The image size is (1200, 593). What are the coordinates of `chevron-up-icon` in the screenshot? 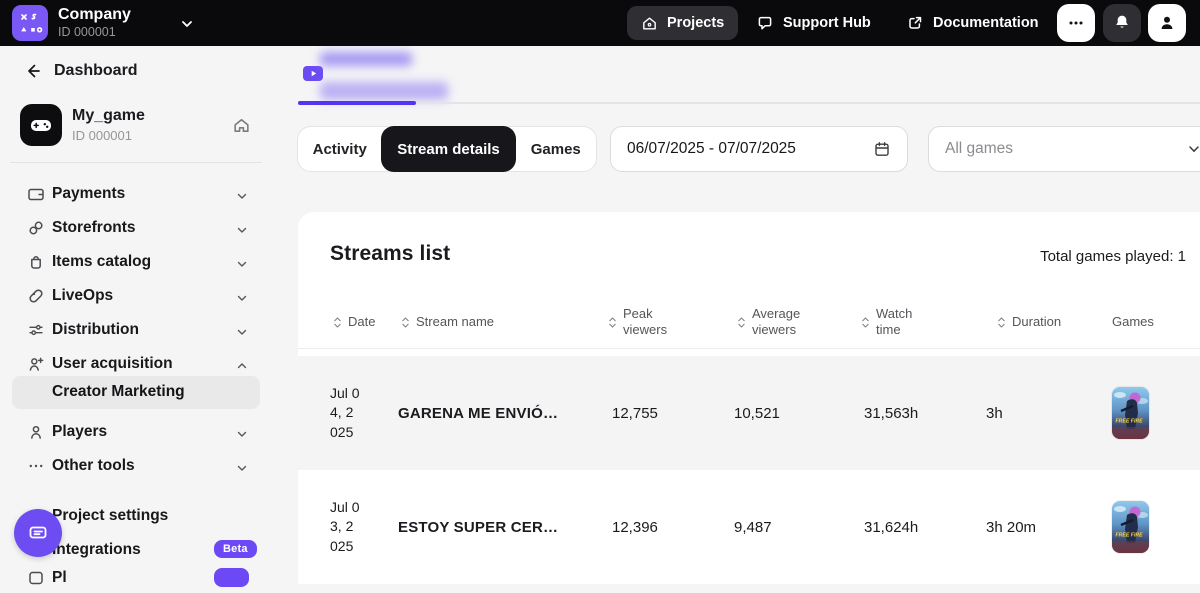 It's located at (242, 366).